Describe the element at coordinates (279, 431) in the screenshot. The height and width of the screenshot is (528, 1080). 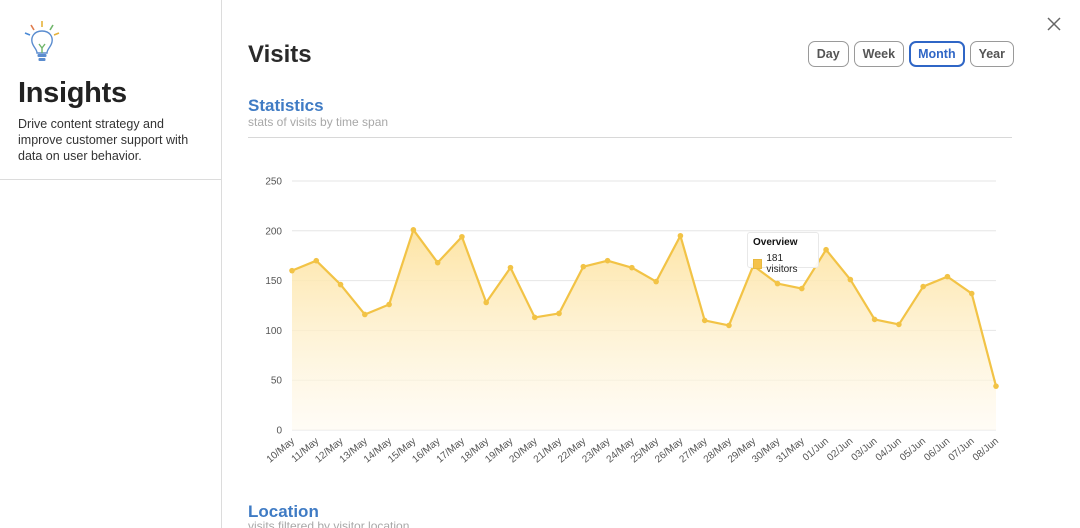
I see `y-tick-label: 0` at that location.